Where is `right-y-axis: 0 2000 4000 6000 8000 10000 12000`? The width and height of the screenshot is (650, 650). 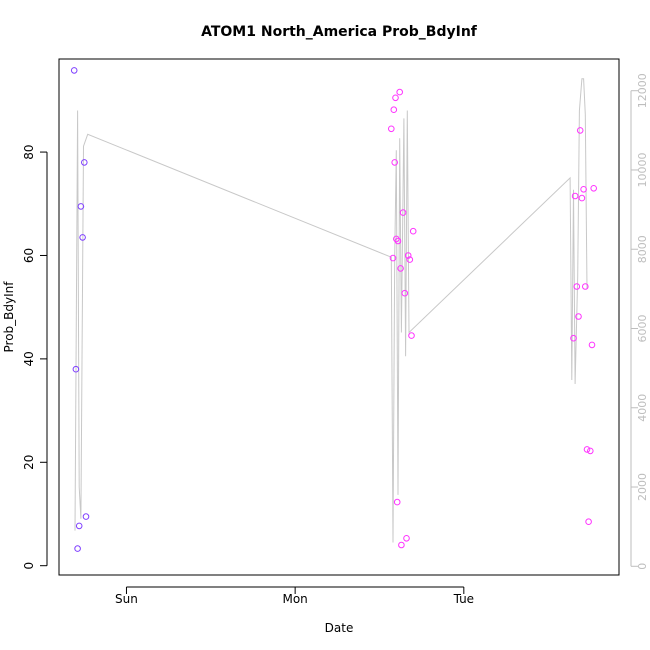 right-y-axis: 0 2000 4000 6000 8000 10000 12000 is located at coordinates (639, 321).